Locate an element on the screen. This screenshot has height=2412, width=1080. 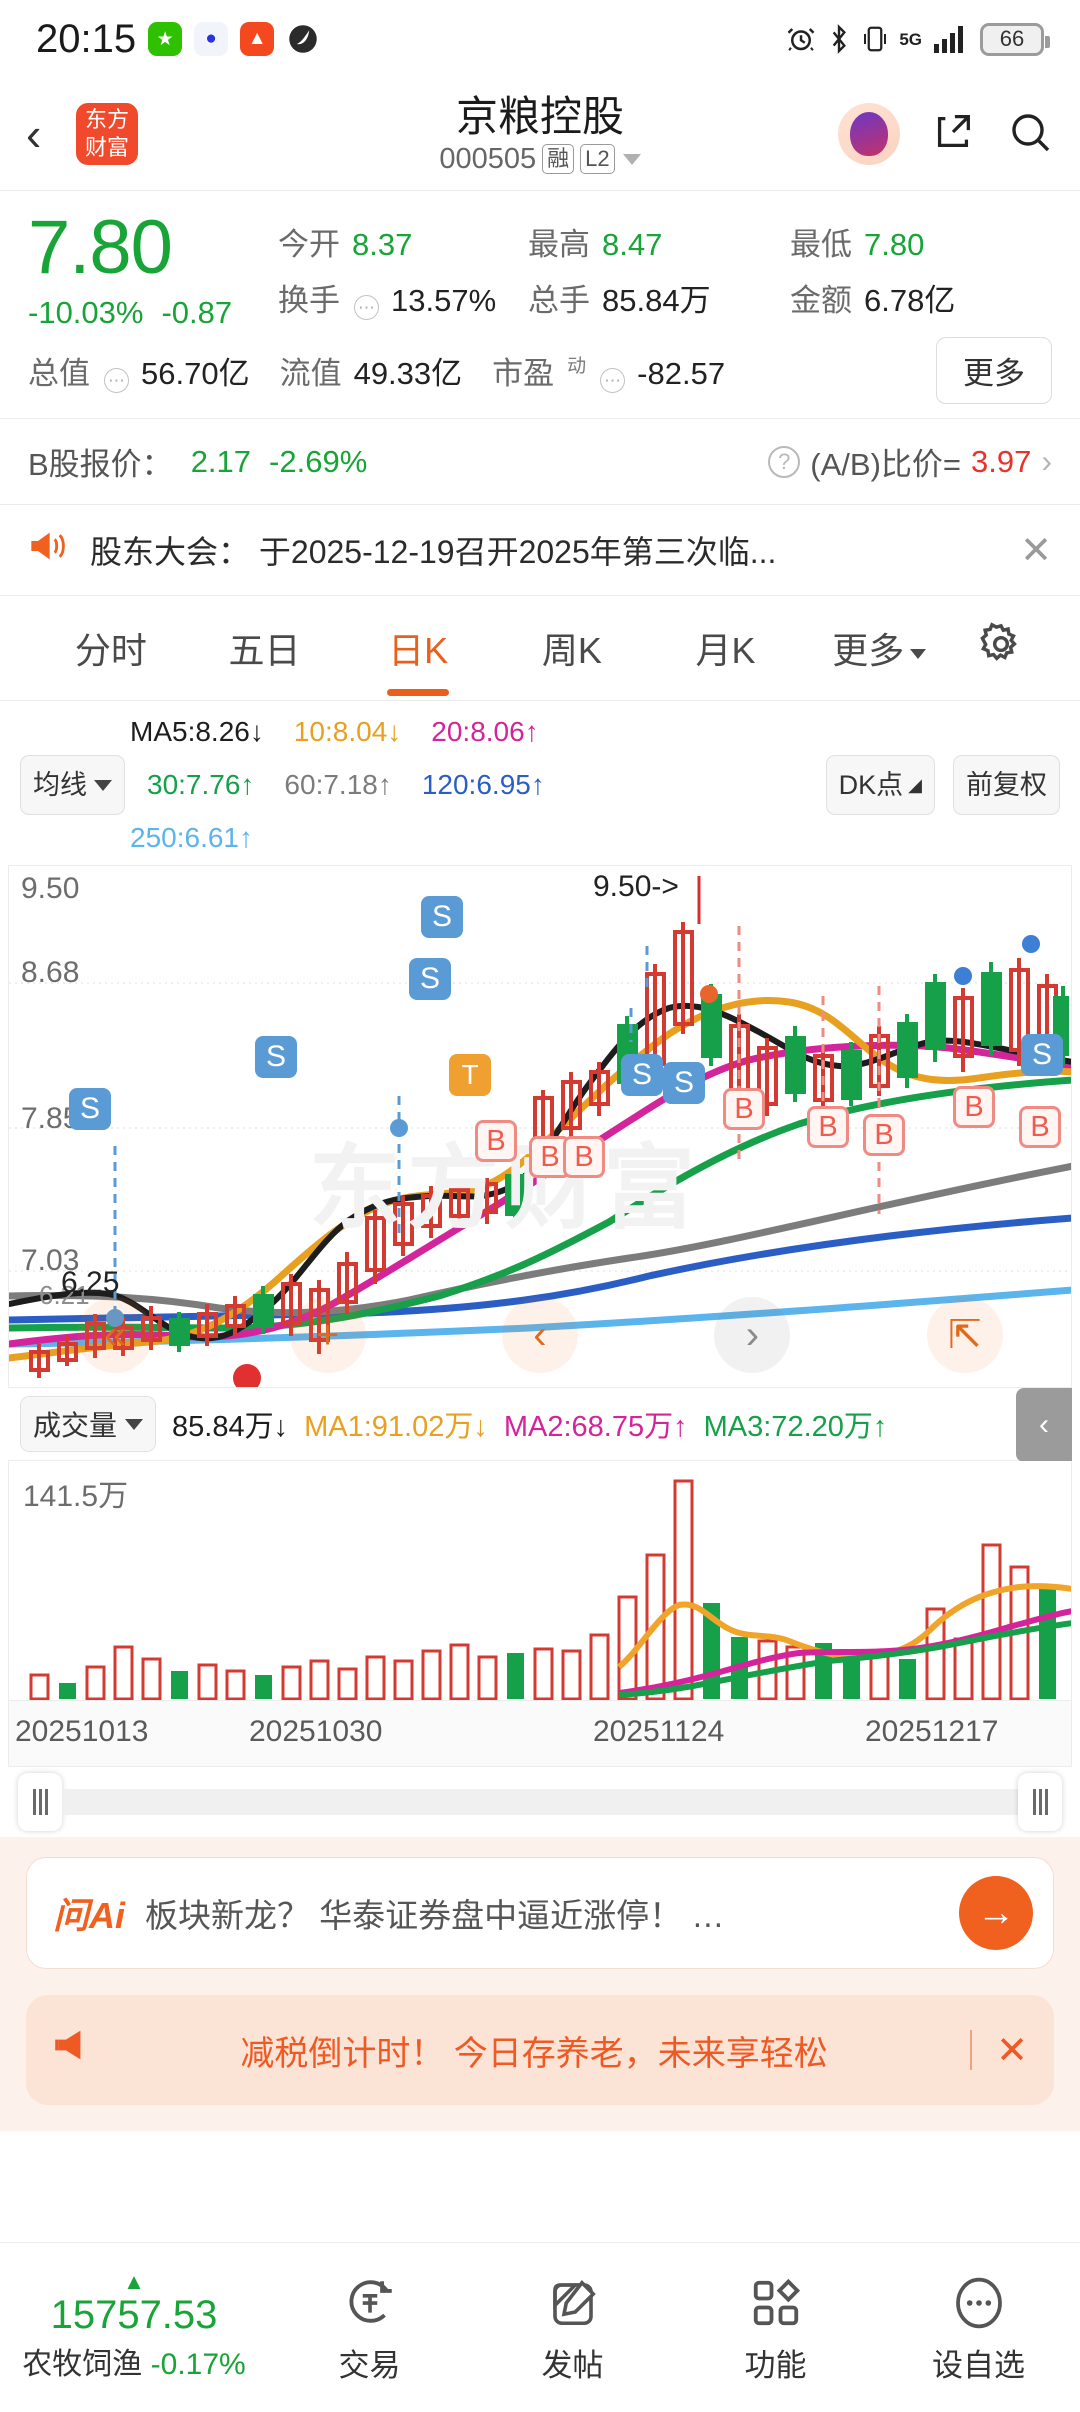
chevron-right-icon: › is located at coordinates (1046, 461).